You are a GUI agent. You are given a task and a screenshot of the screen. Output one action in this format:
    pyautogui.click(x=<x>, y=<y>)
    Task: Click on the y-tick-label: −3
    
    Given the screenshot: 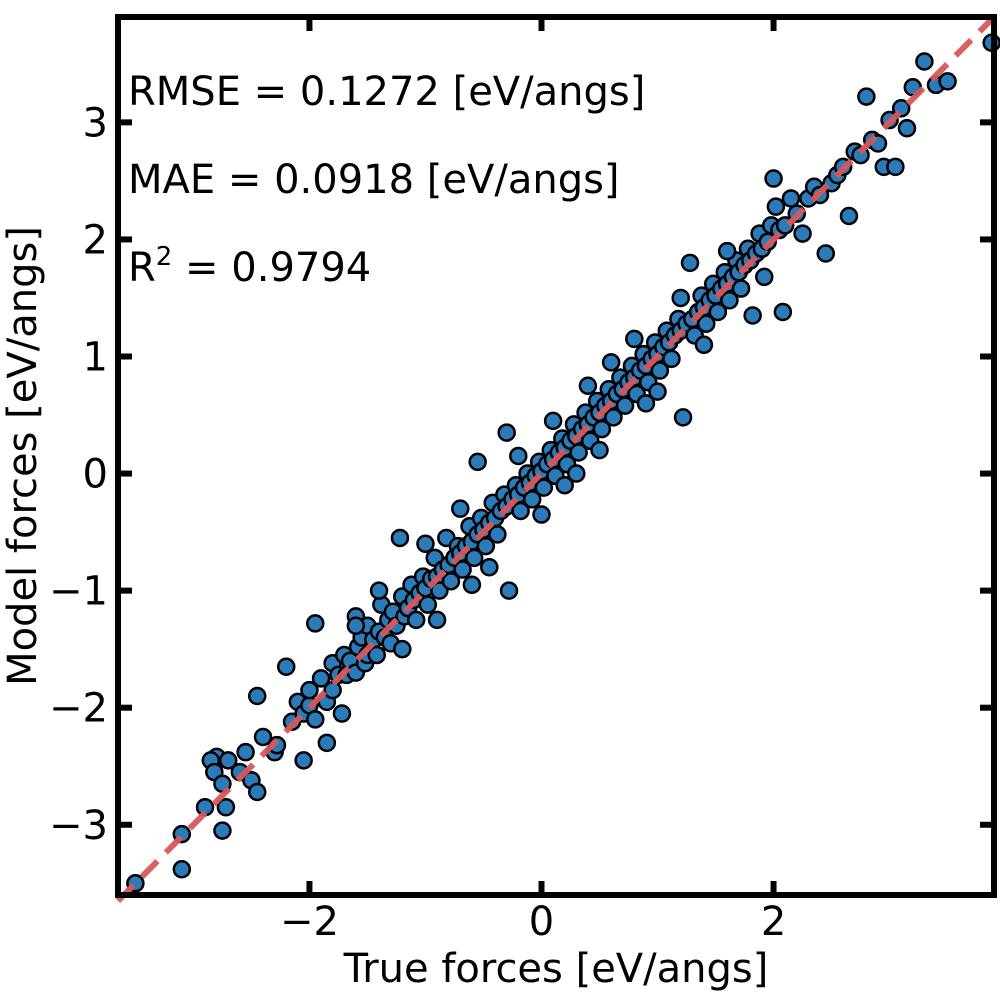 What is the action you would take?
    pyautogui.click(x=78, y=826)
    